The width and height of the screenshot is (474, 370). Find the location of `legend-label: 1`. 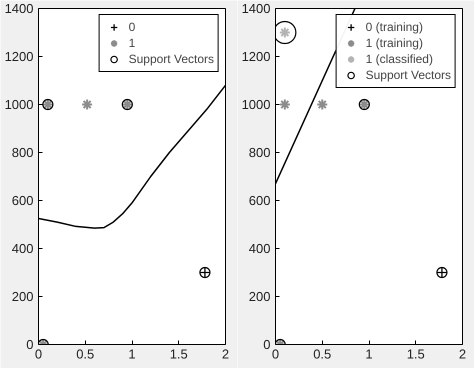

legend-label: 1 is located at coordinates (132, 43).